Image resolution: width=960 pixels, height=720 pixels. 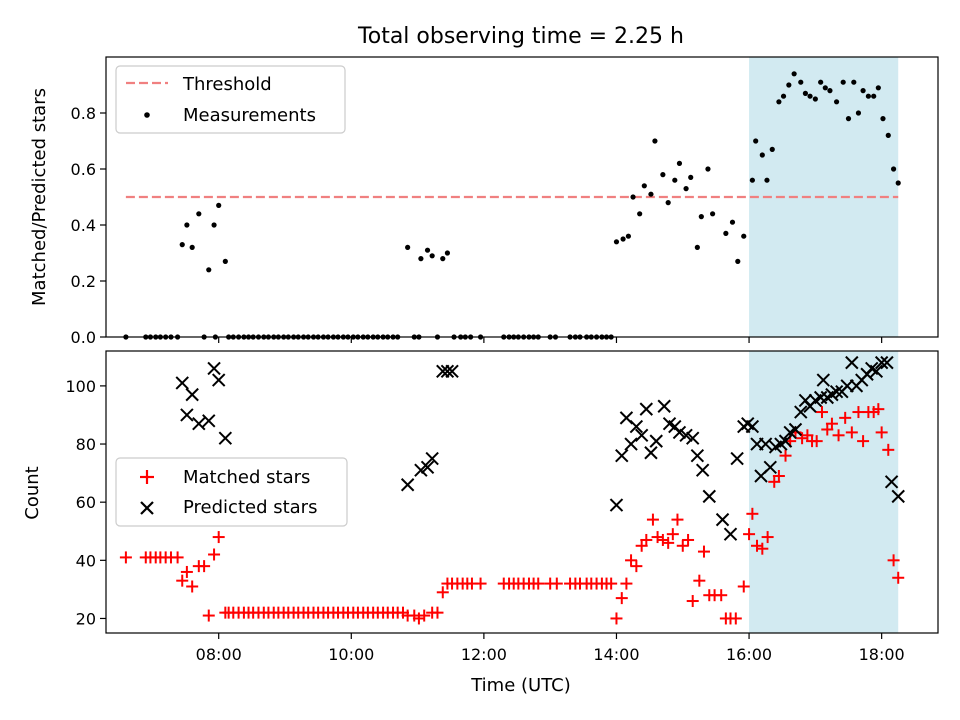 I want to click on x-tick-label: 16:00, so click(x=749, y=654).